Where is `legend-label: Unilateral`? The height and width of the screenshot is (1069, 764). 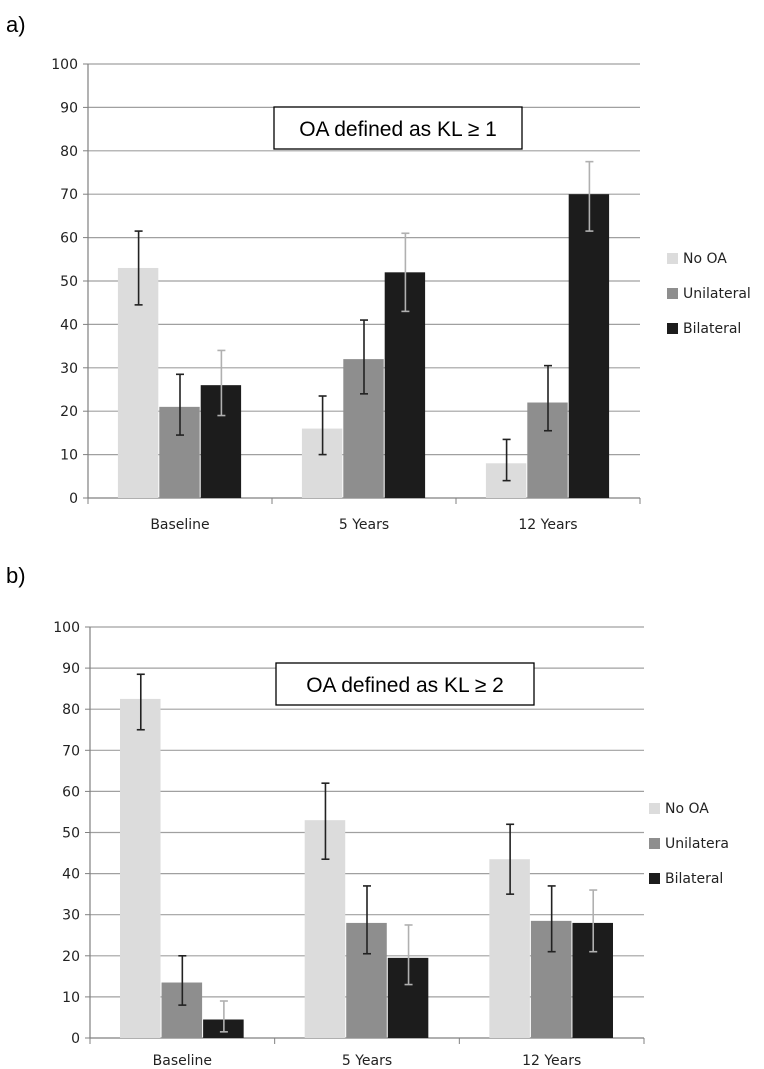
legend-label: Unilateral is located at coordinates (717, 294).